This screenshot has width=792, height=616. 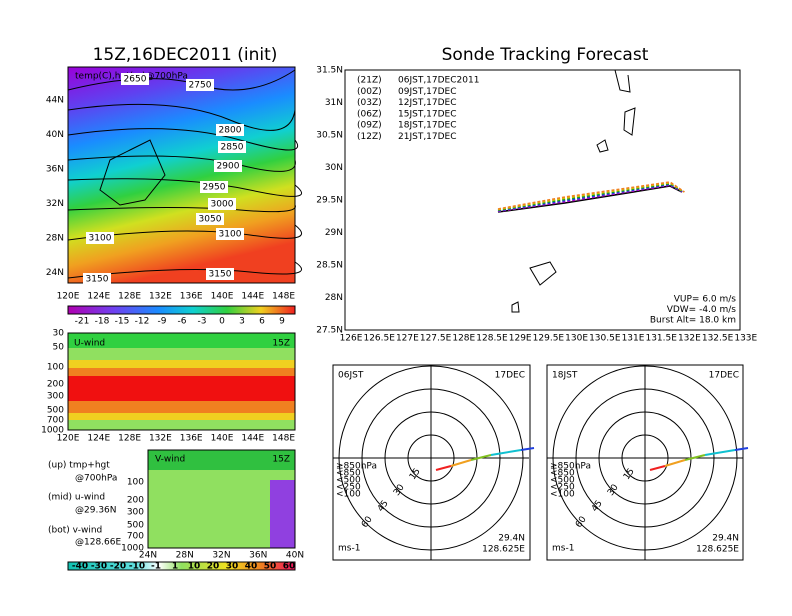 I want to click on panel-label: U-wind, so click(x=89, y=344).